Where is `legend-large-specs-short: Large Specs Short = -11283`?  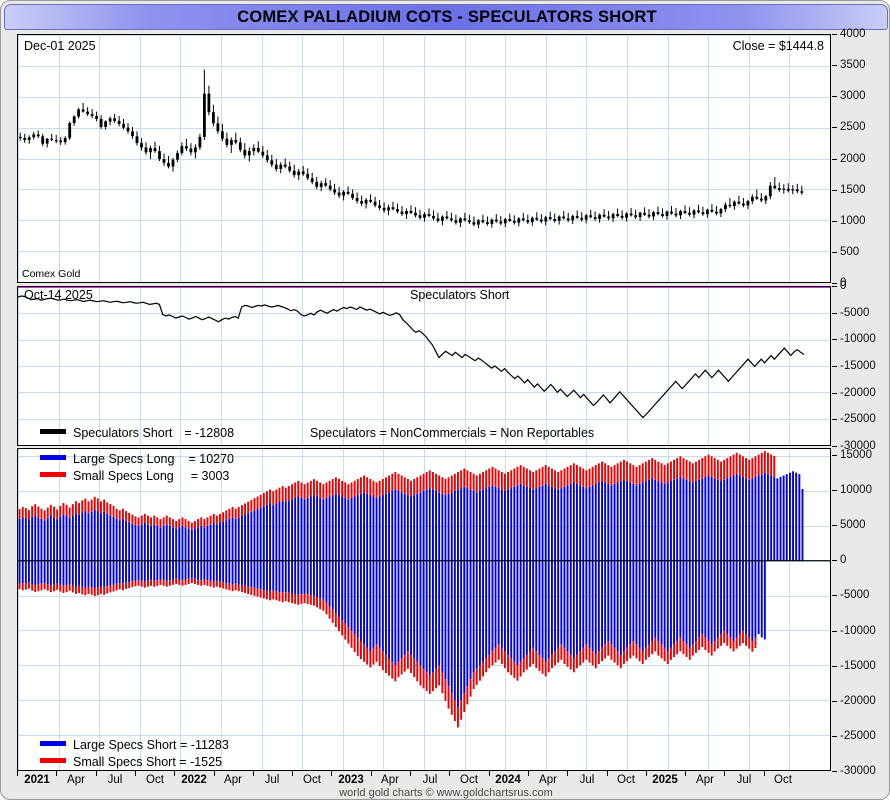
legend-large-specs-short: Large Specs Short = -11283 is located at coordinates (134, 745).